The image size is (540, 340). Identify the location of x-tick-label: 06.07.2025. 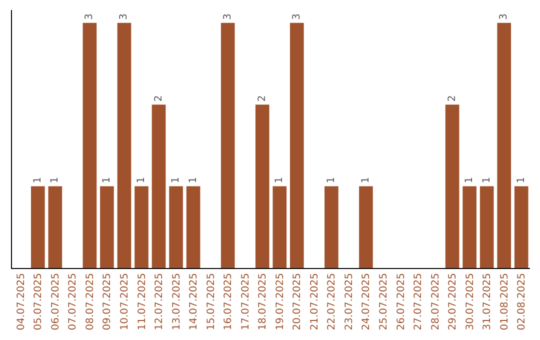
(56, 301).